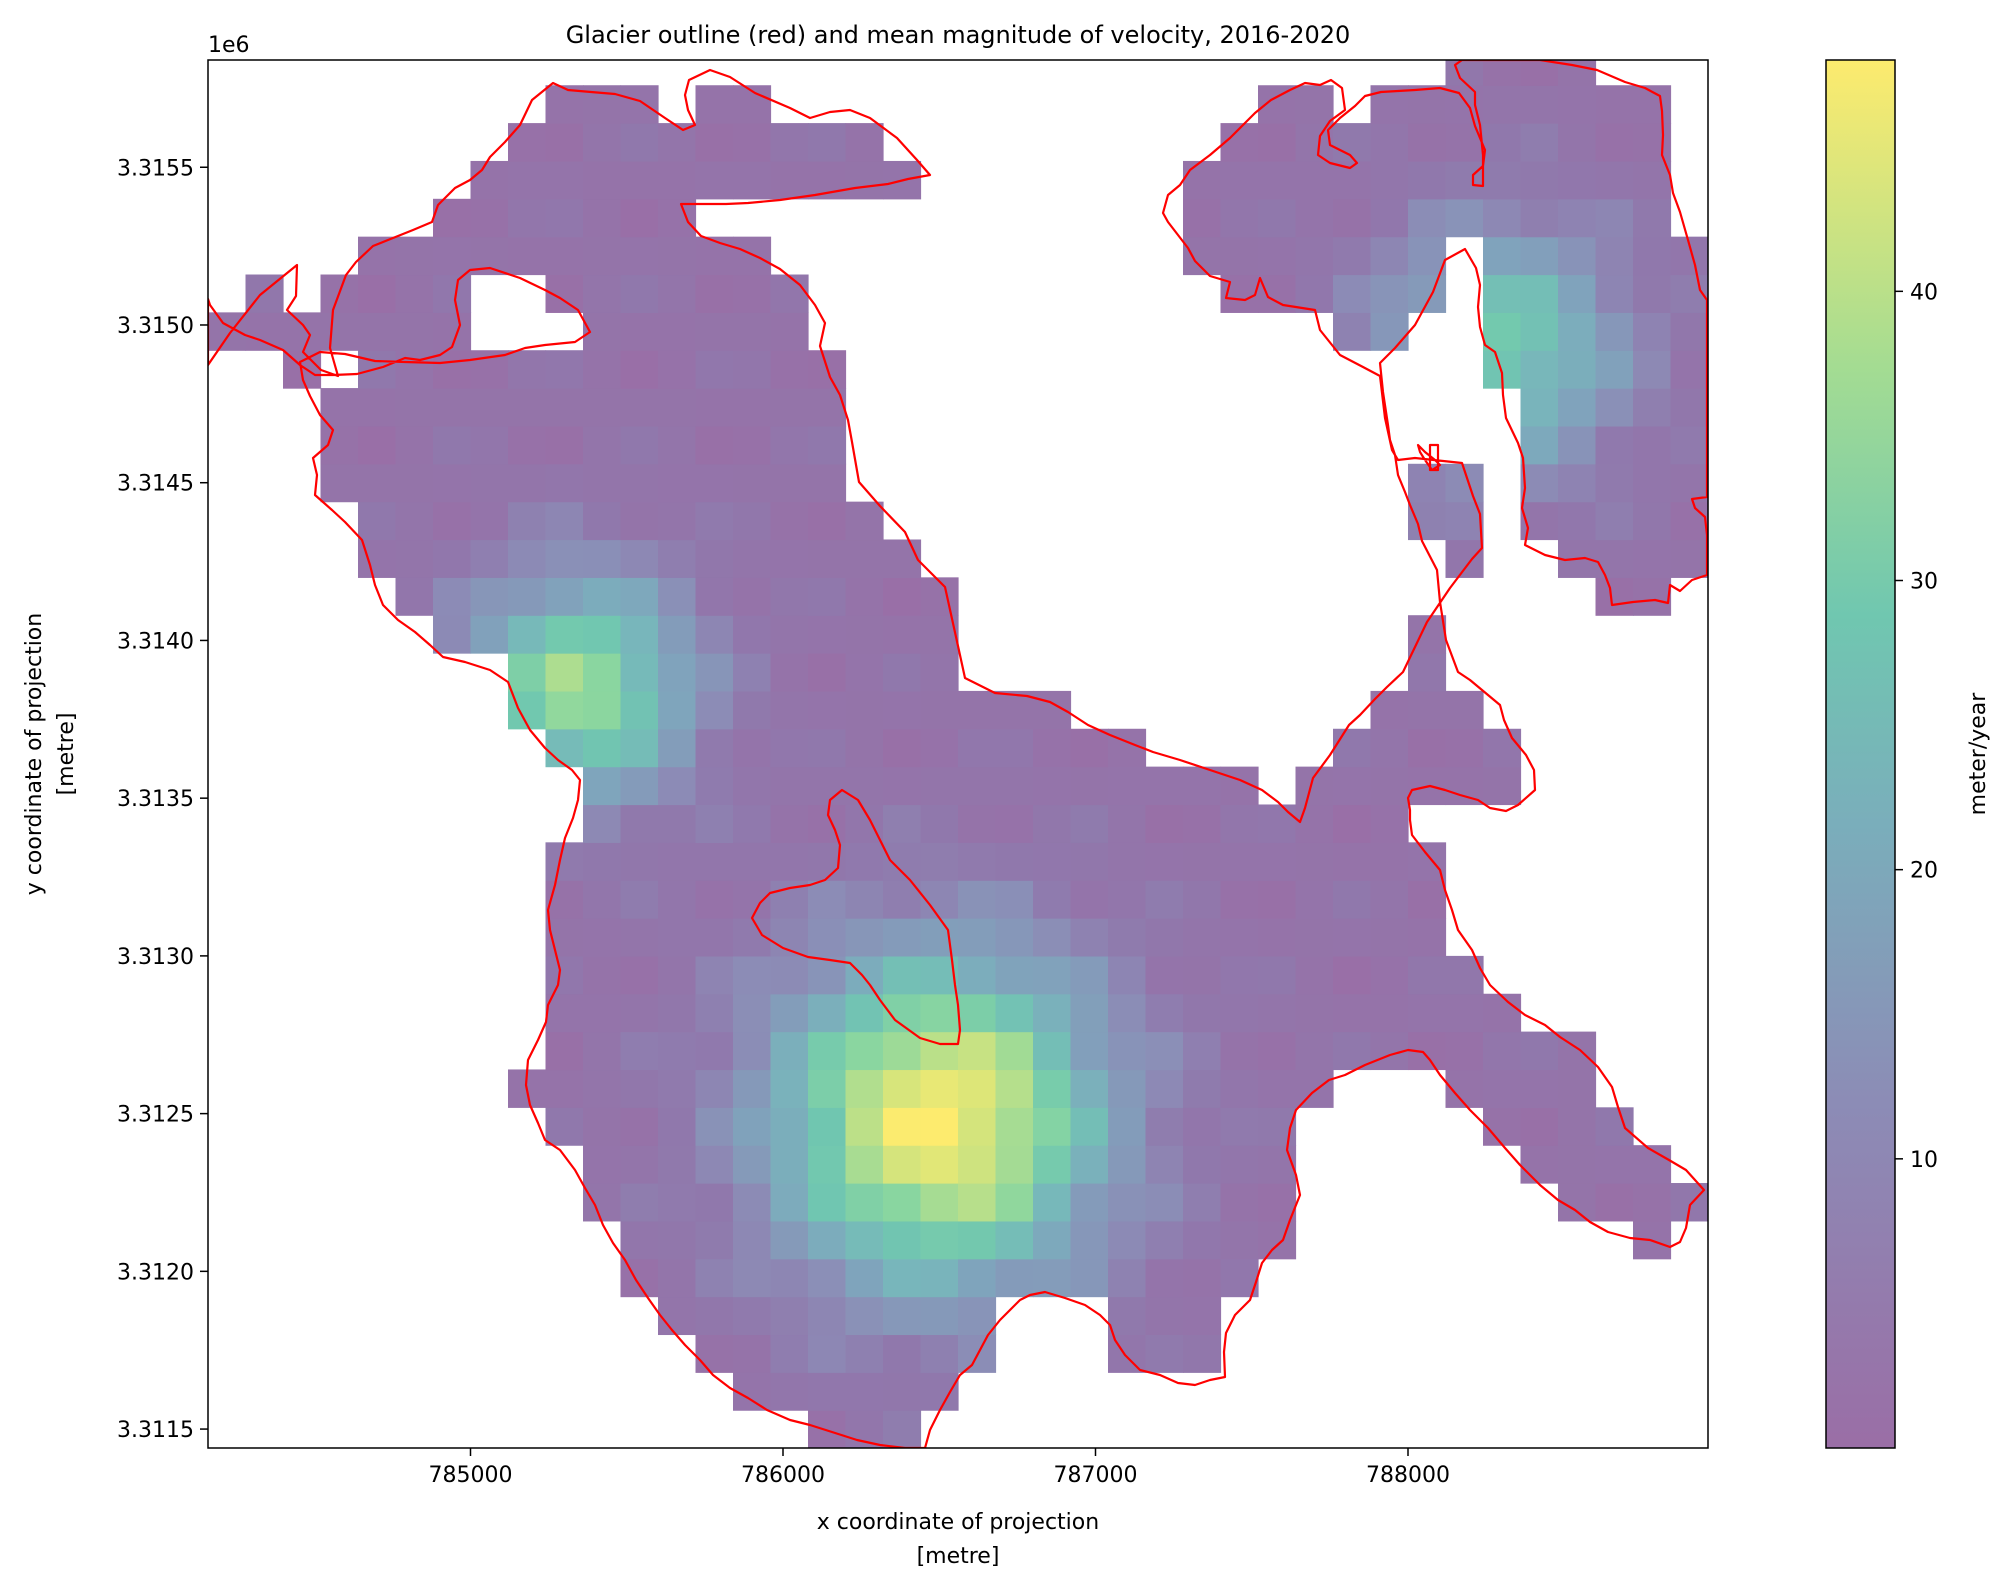 The image size is (2005, 1587). Describe the element at coordinates (958, 1522) in the screenshot. I see `x-axis-label: x coordinate of projection` at that location.